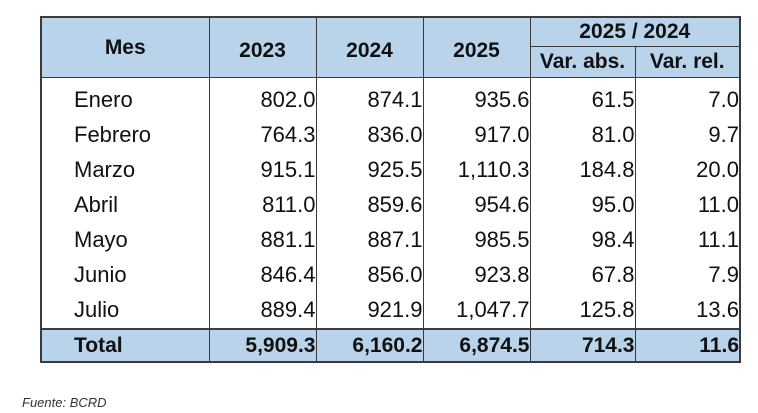 The height and width of the screenshot is (413, 758). What do you see at coordinates (687, 134) in the screenshot?
I see `value-var-rel: 9.7` at bounding box center [687, 134].